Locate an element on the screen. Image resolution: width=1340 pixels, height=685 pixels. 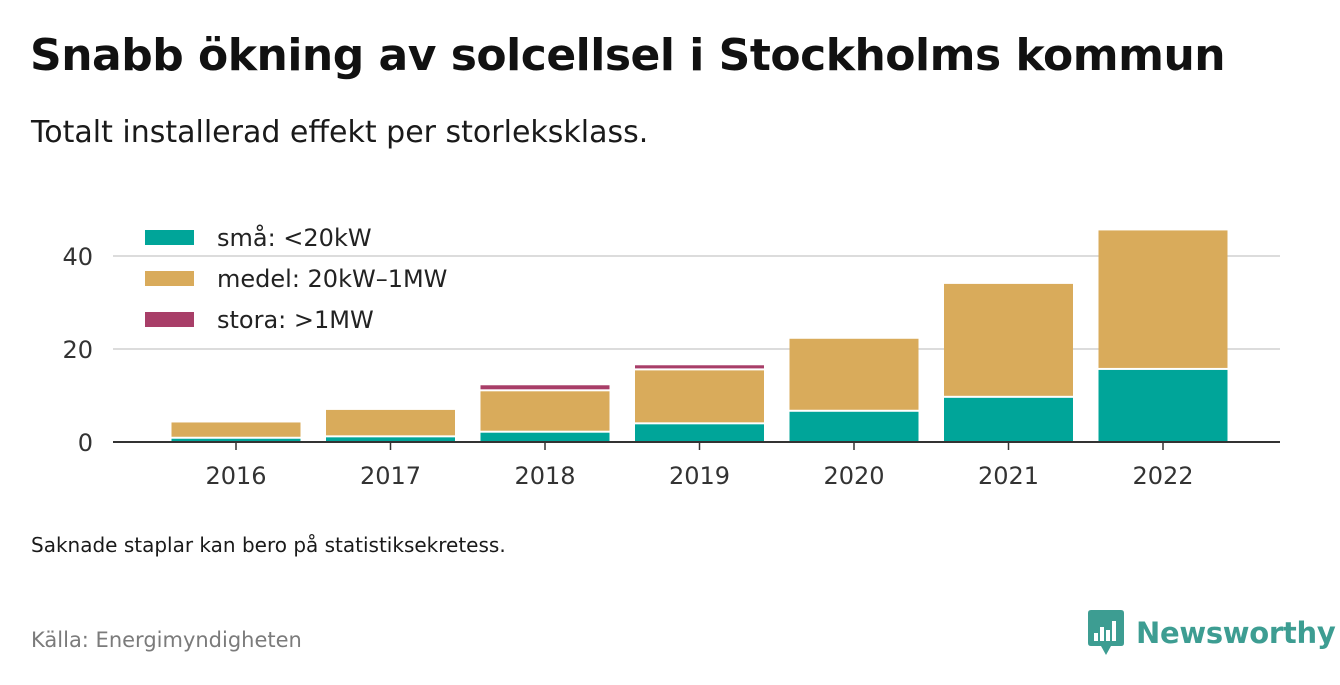
x-tick-label: 2016 is located at coordinates (235, 476).